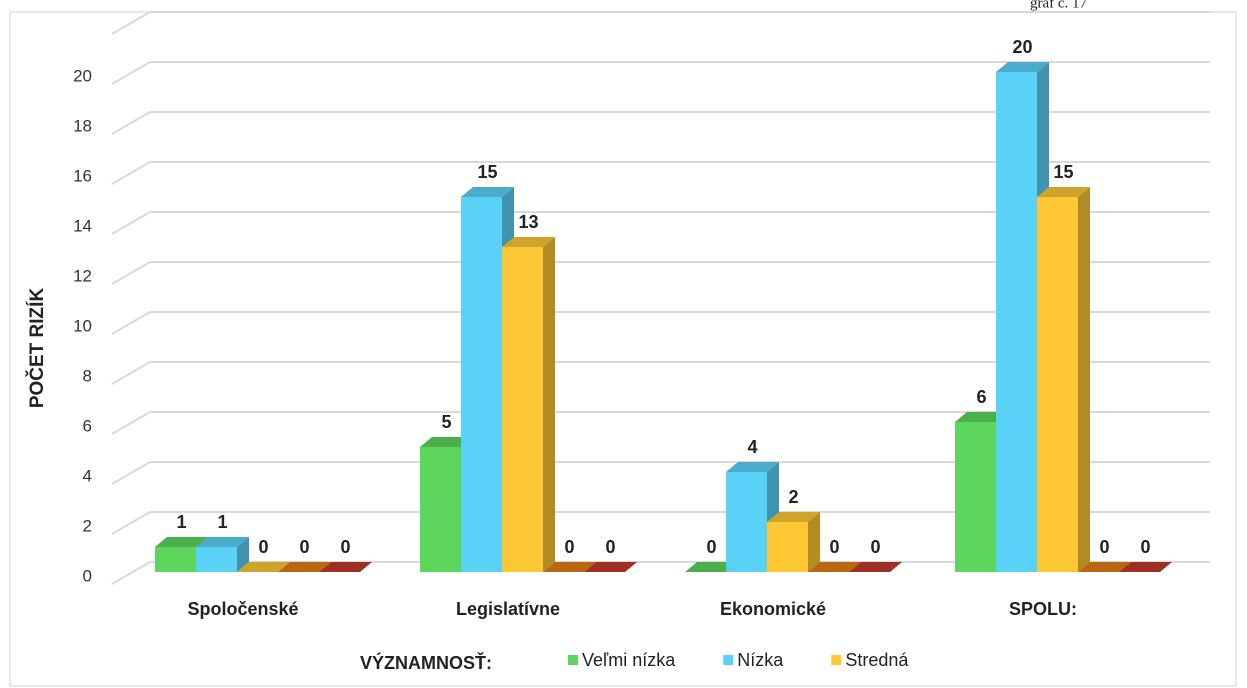 The width and height of the screenshot is (1247, 688). What do you see at coordinates (87, 525) in the screenshot?
I see `y-tick-label: 2` at bounding box center [87, 525].